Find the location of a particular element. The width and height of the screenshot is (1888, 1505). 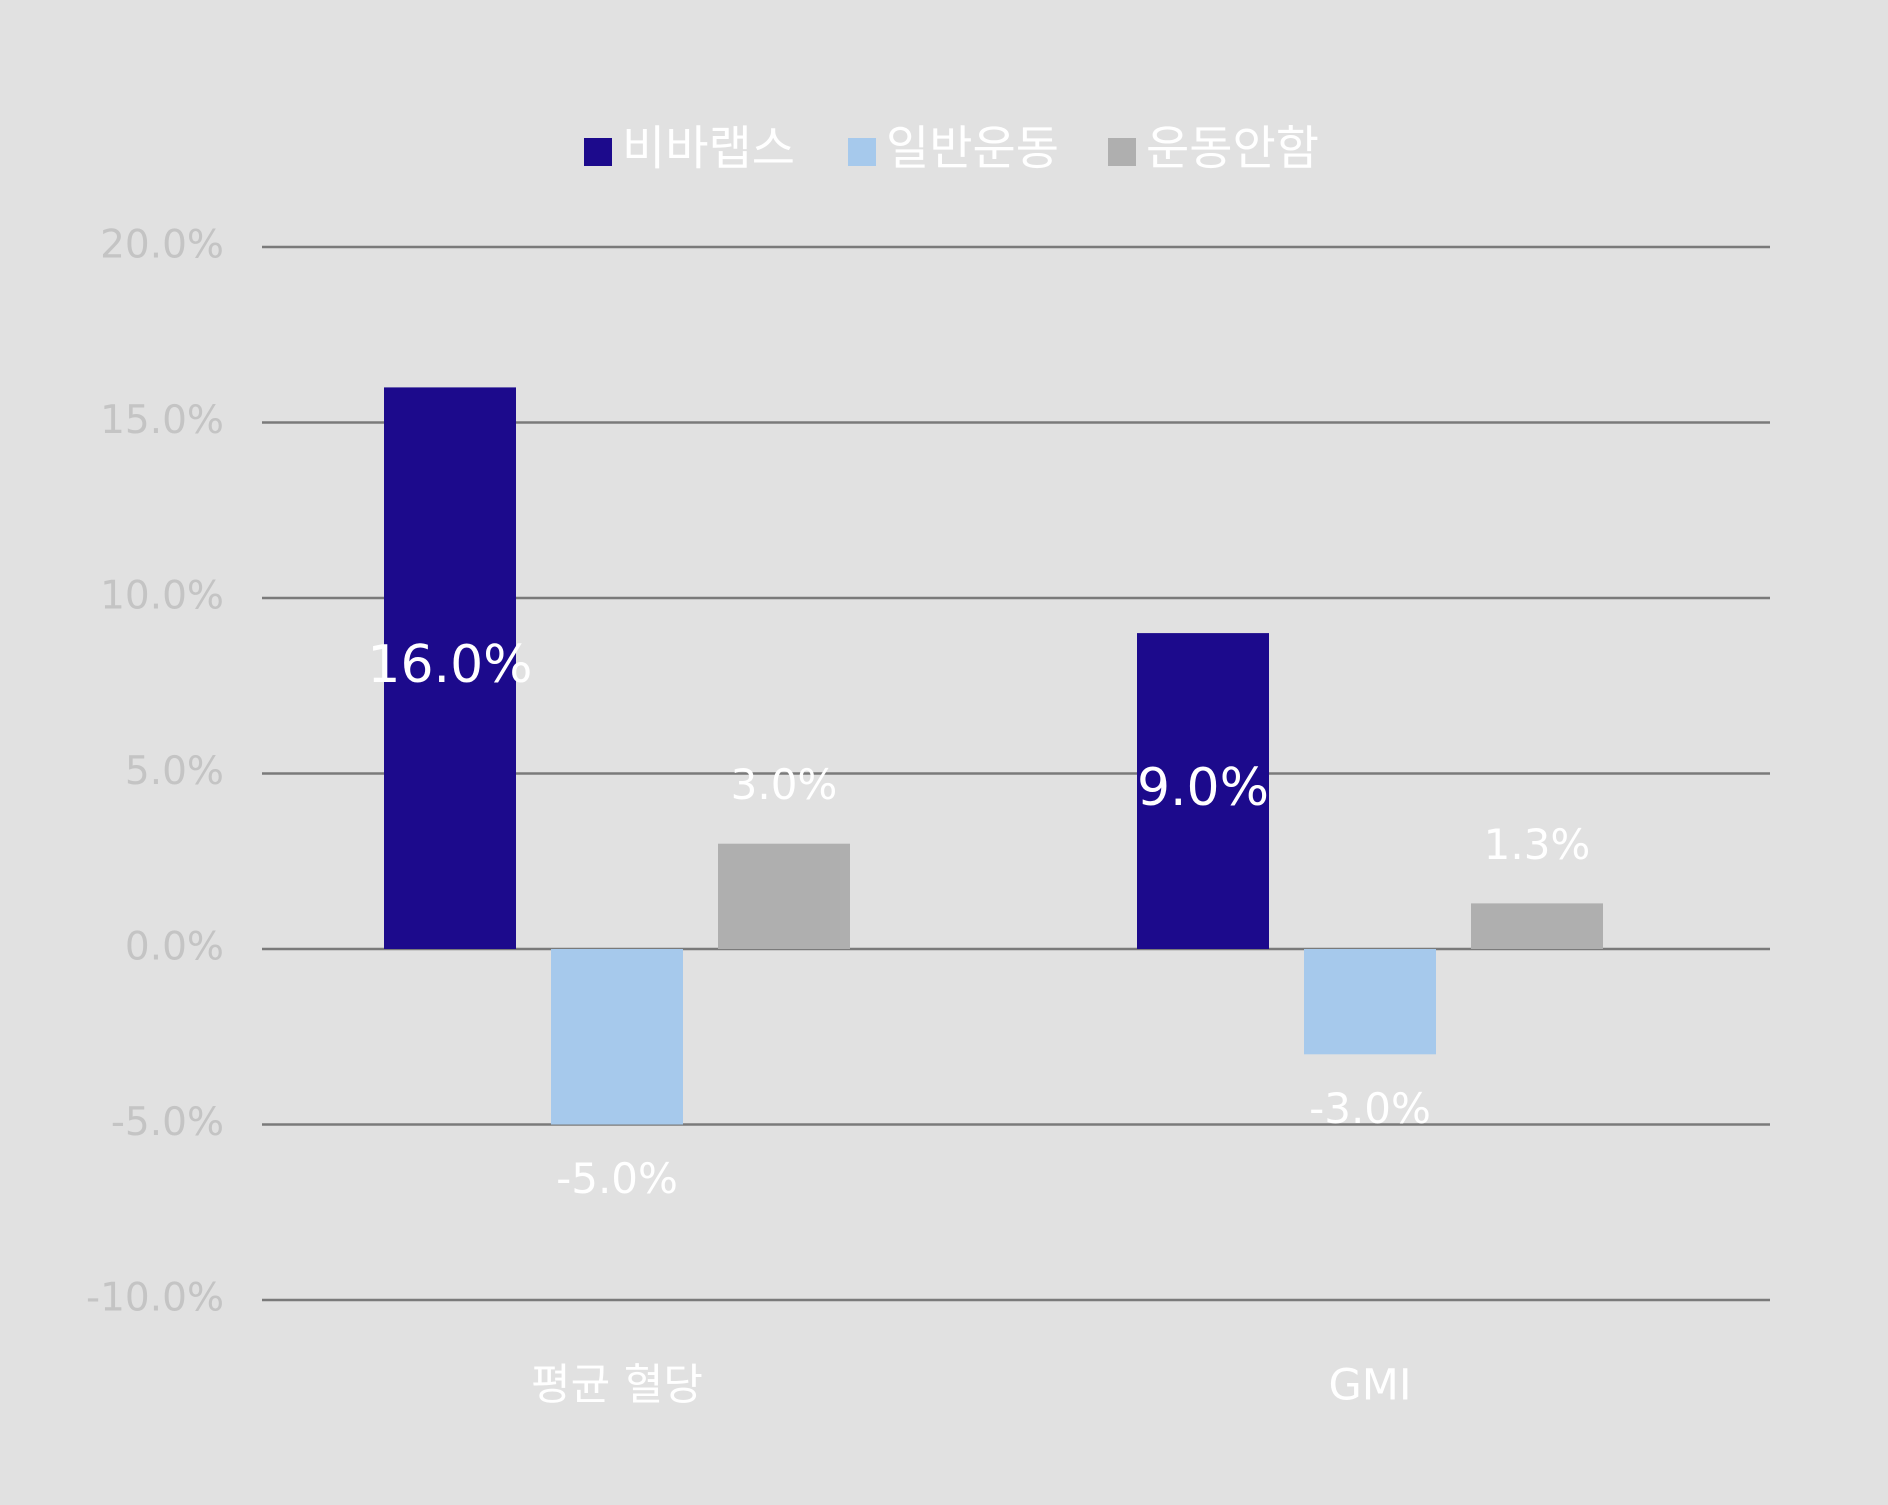

y-tick-label: 20.0% is located at coordinates (162, 245).